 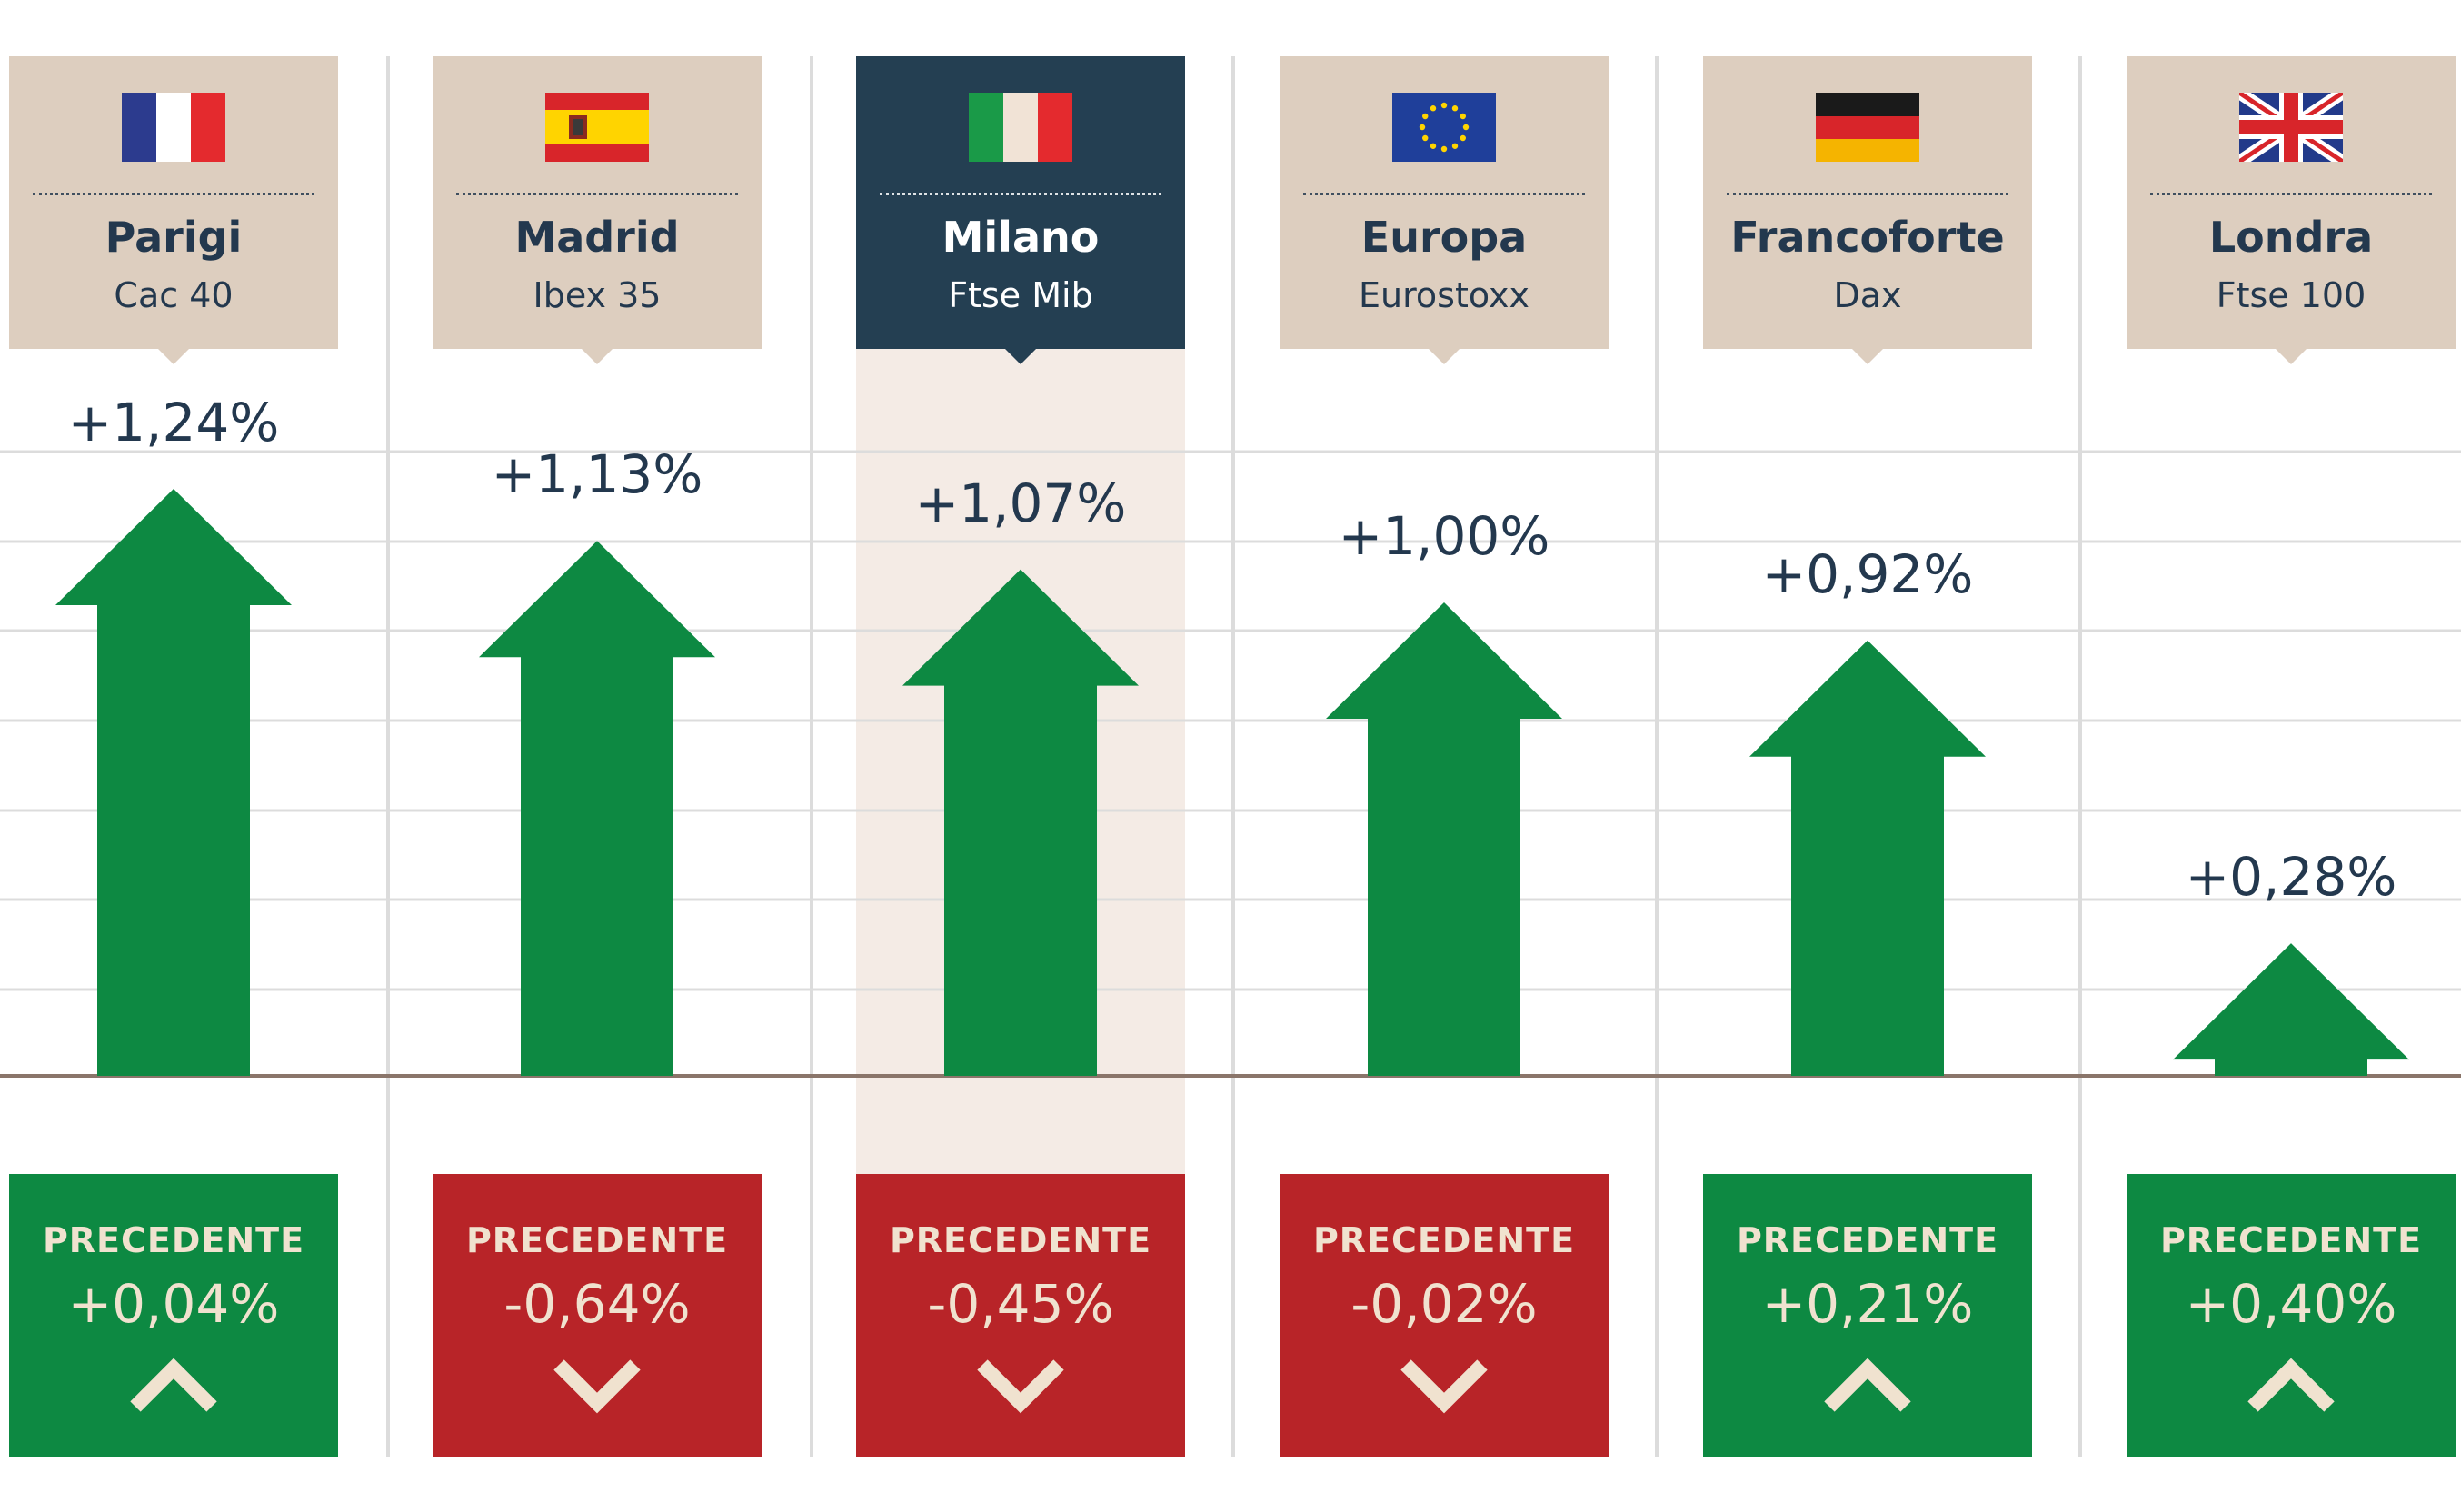 What do you see at coordinates (173, 127) in the screenshot?
I see `france-flag-icon` at bounding box center [173, 127].